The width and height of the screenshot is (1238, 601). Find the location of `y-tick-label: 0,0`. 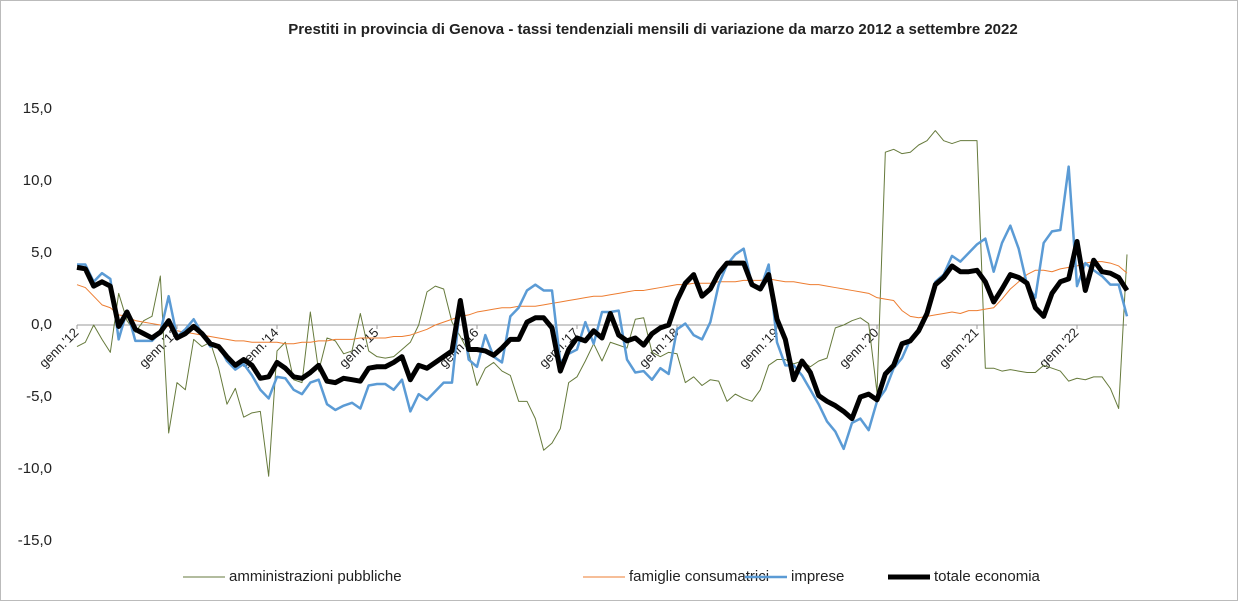

y-tick-label: 0,0 is located at coordinates (41, 324).